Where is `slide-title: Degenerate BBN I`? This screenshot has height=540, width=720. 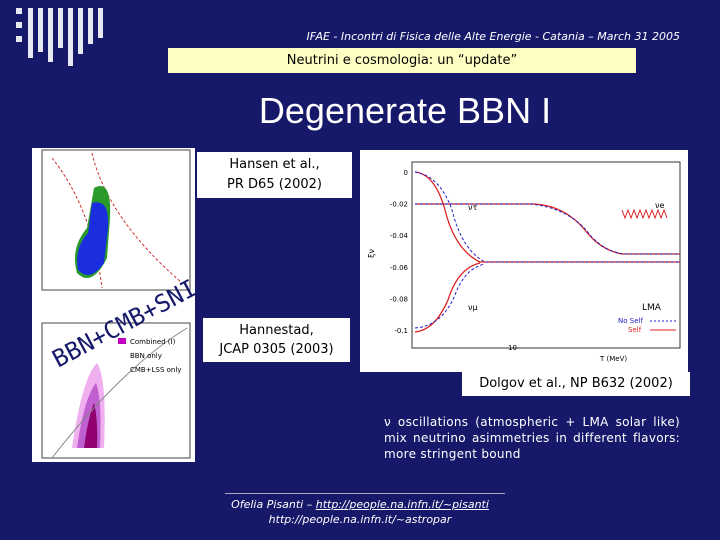 slide-title: Degenerate BBN I is located at coordinates (405, 110).